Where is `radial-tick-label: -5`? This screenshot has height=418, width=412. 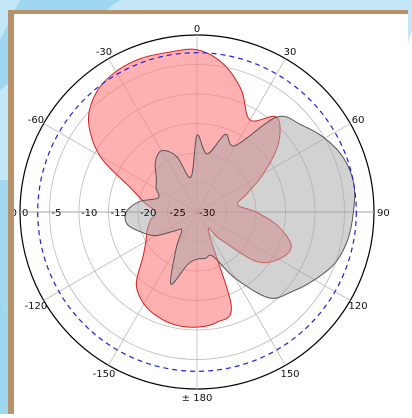 radial-tick-label: -5 is located at coordinates (57, 213).